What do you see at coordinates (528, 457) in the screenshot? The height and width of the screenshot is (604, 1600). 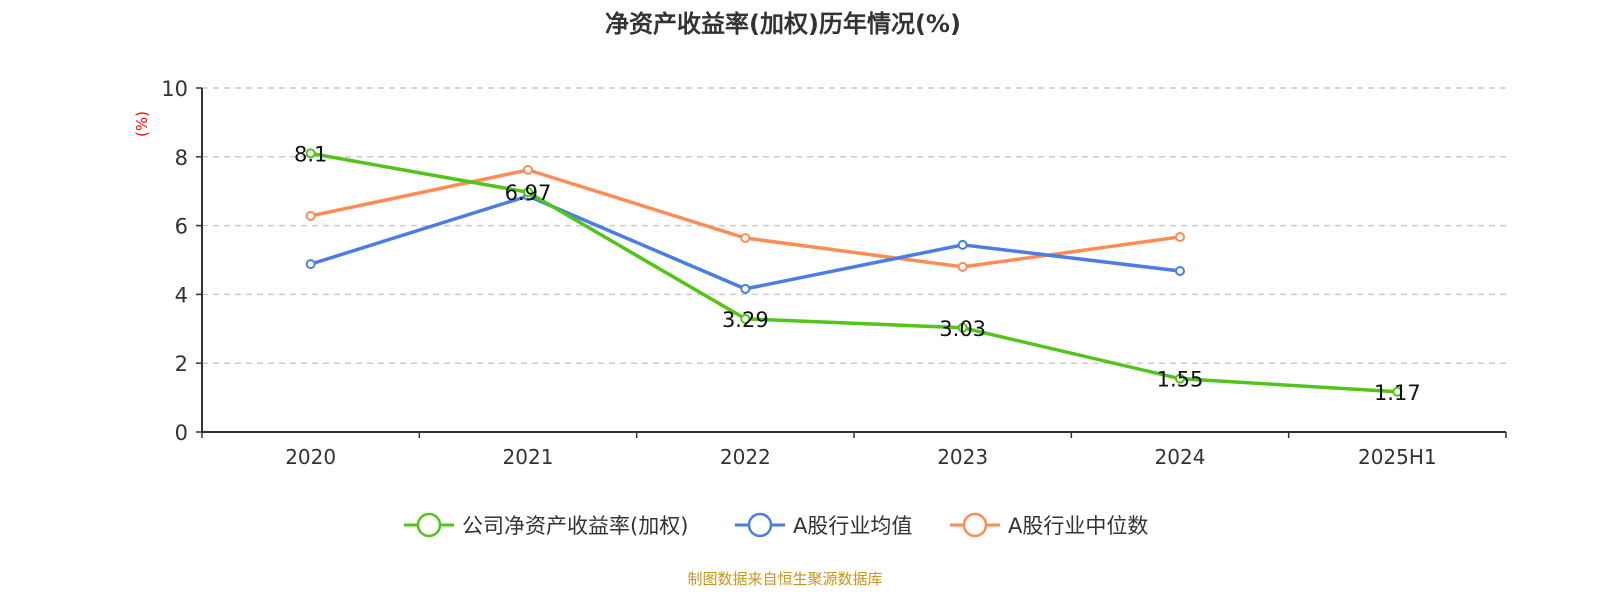 I see `x-tick-label: 2021` at bounding box center [528, 457].